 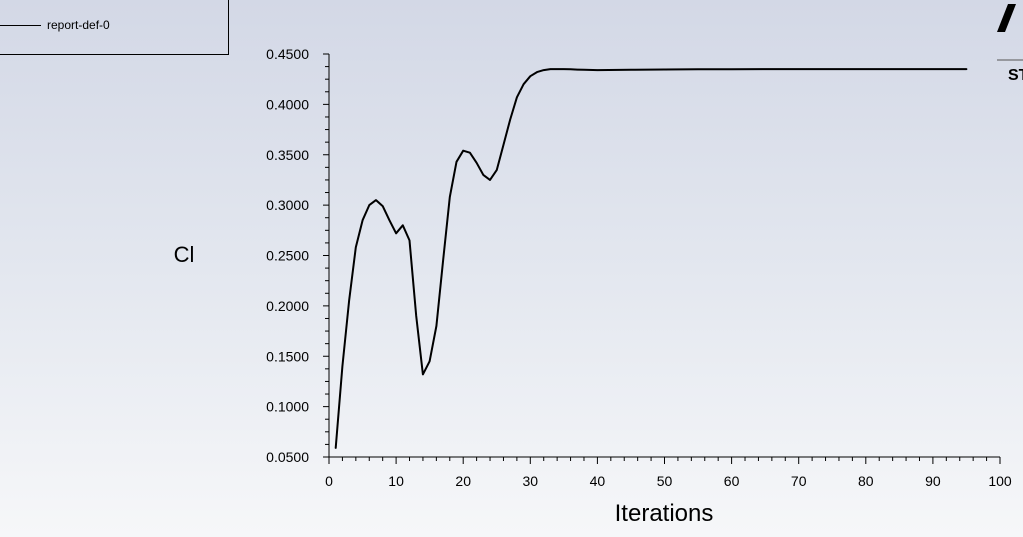 I want to click on y-tick-label: 0.1500, so click(x=287, y=356).